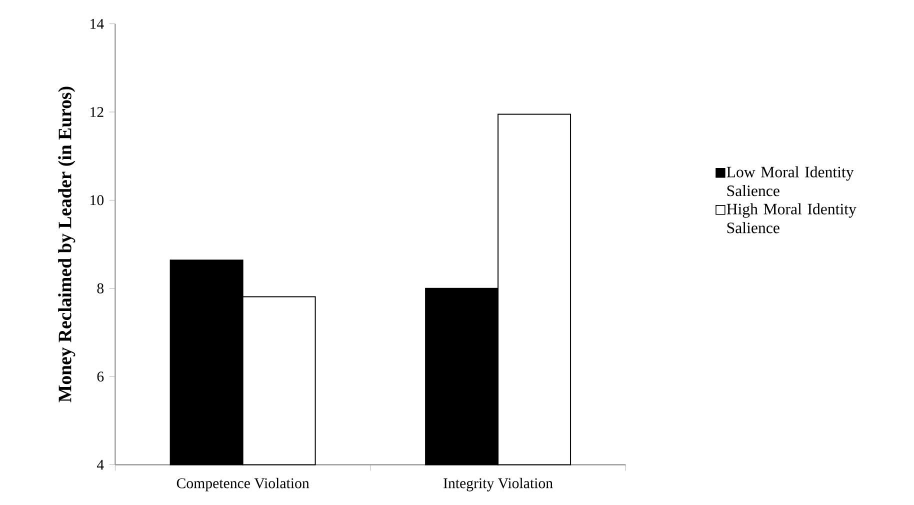 Image resolution: width=914 pixels, height=505 pixels. What do you see at coordinates (97, 199) in the screenshot?
I see `y-tick-label: 10` at bounding box center [97, 199].